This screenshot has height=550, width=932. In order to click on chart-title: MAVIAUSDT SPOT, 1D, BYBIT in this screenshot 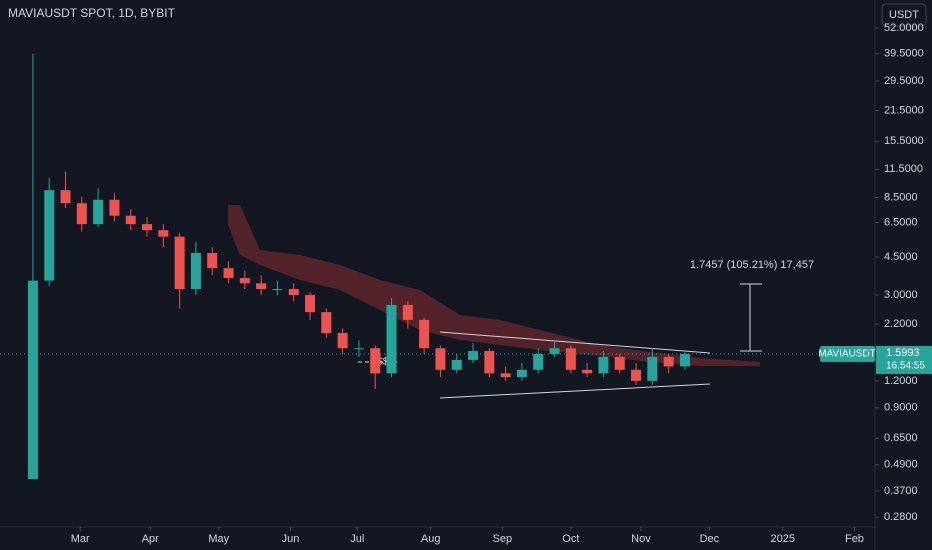, I will do `click(92, 13)`.